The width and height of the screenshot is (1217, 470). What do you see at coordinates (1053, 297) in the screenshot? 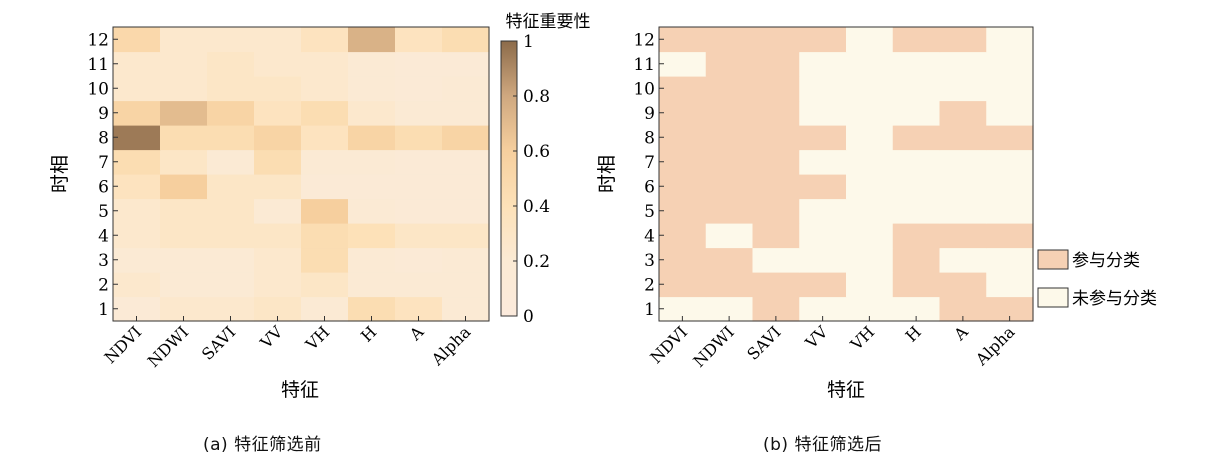
I see `legend-swatch-not-participate` at bounding box center [1053, 297].